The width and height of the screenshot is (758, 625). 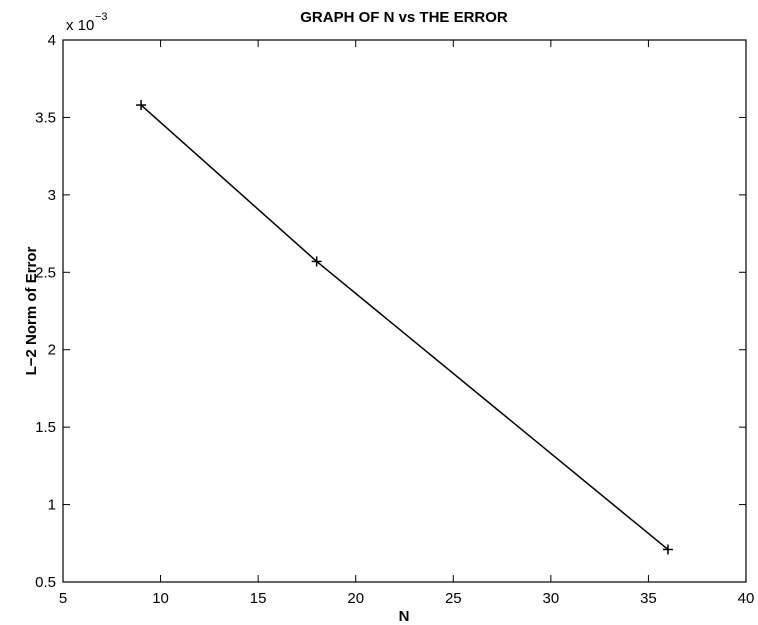 I want to click on x-axis-label: N, so click(x=404, y=616).